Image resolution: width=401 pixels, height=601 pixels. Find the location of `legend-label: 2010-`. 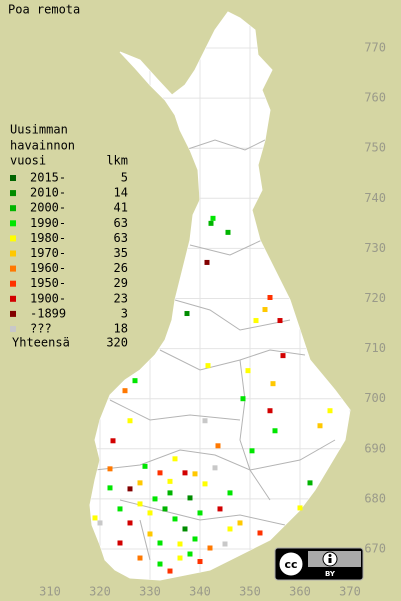

legend-label: 2010- is located at coordinates (48, 193).